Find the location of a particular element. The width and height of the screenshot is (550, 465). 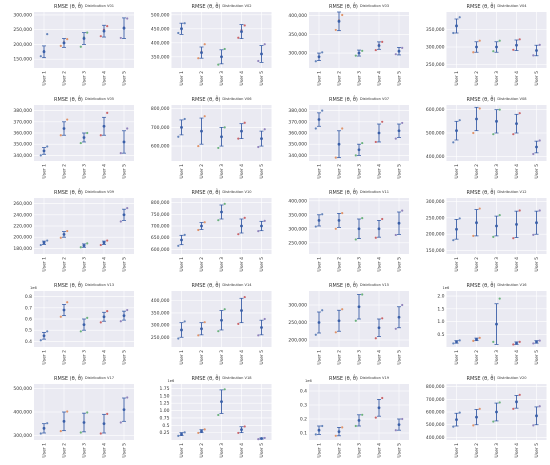

title-sub: Distribution V04 is located at coordinates (512, 6).